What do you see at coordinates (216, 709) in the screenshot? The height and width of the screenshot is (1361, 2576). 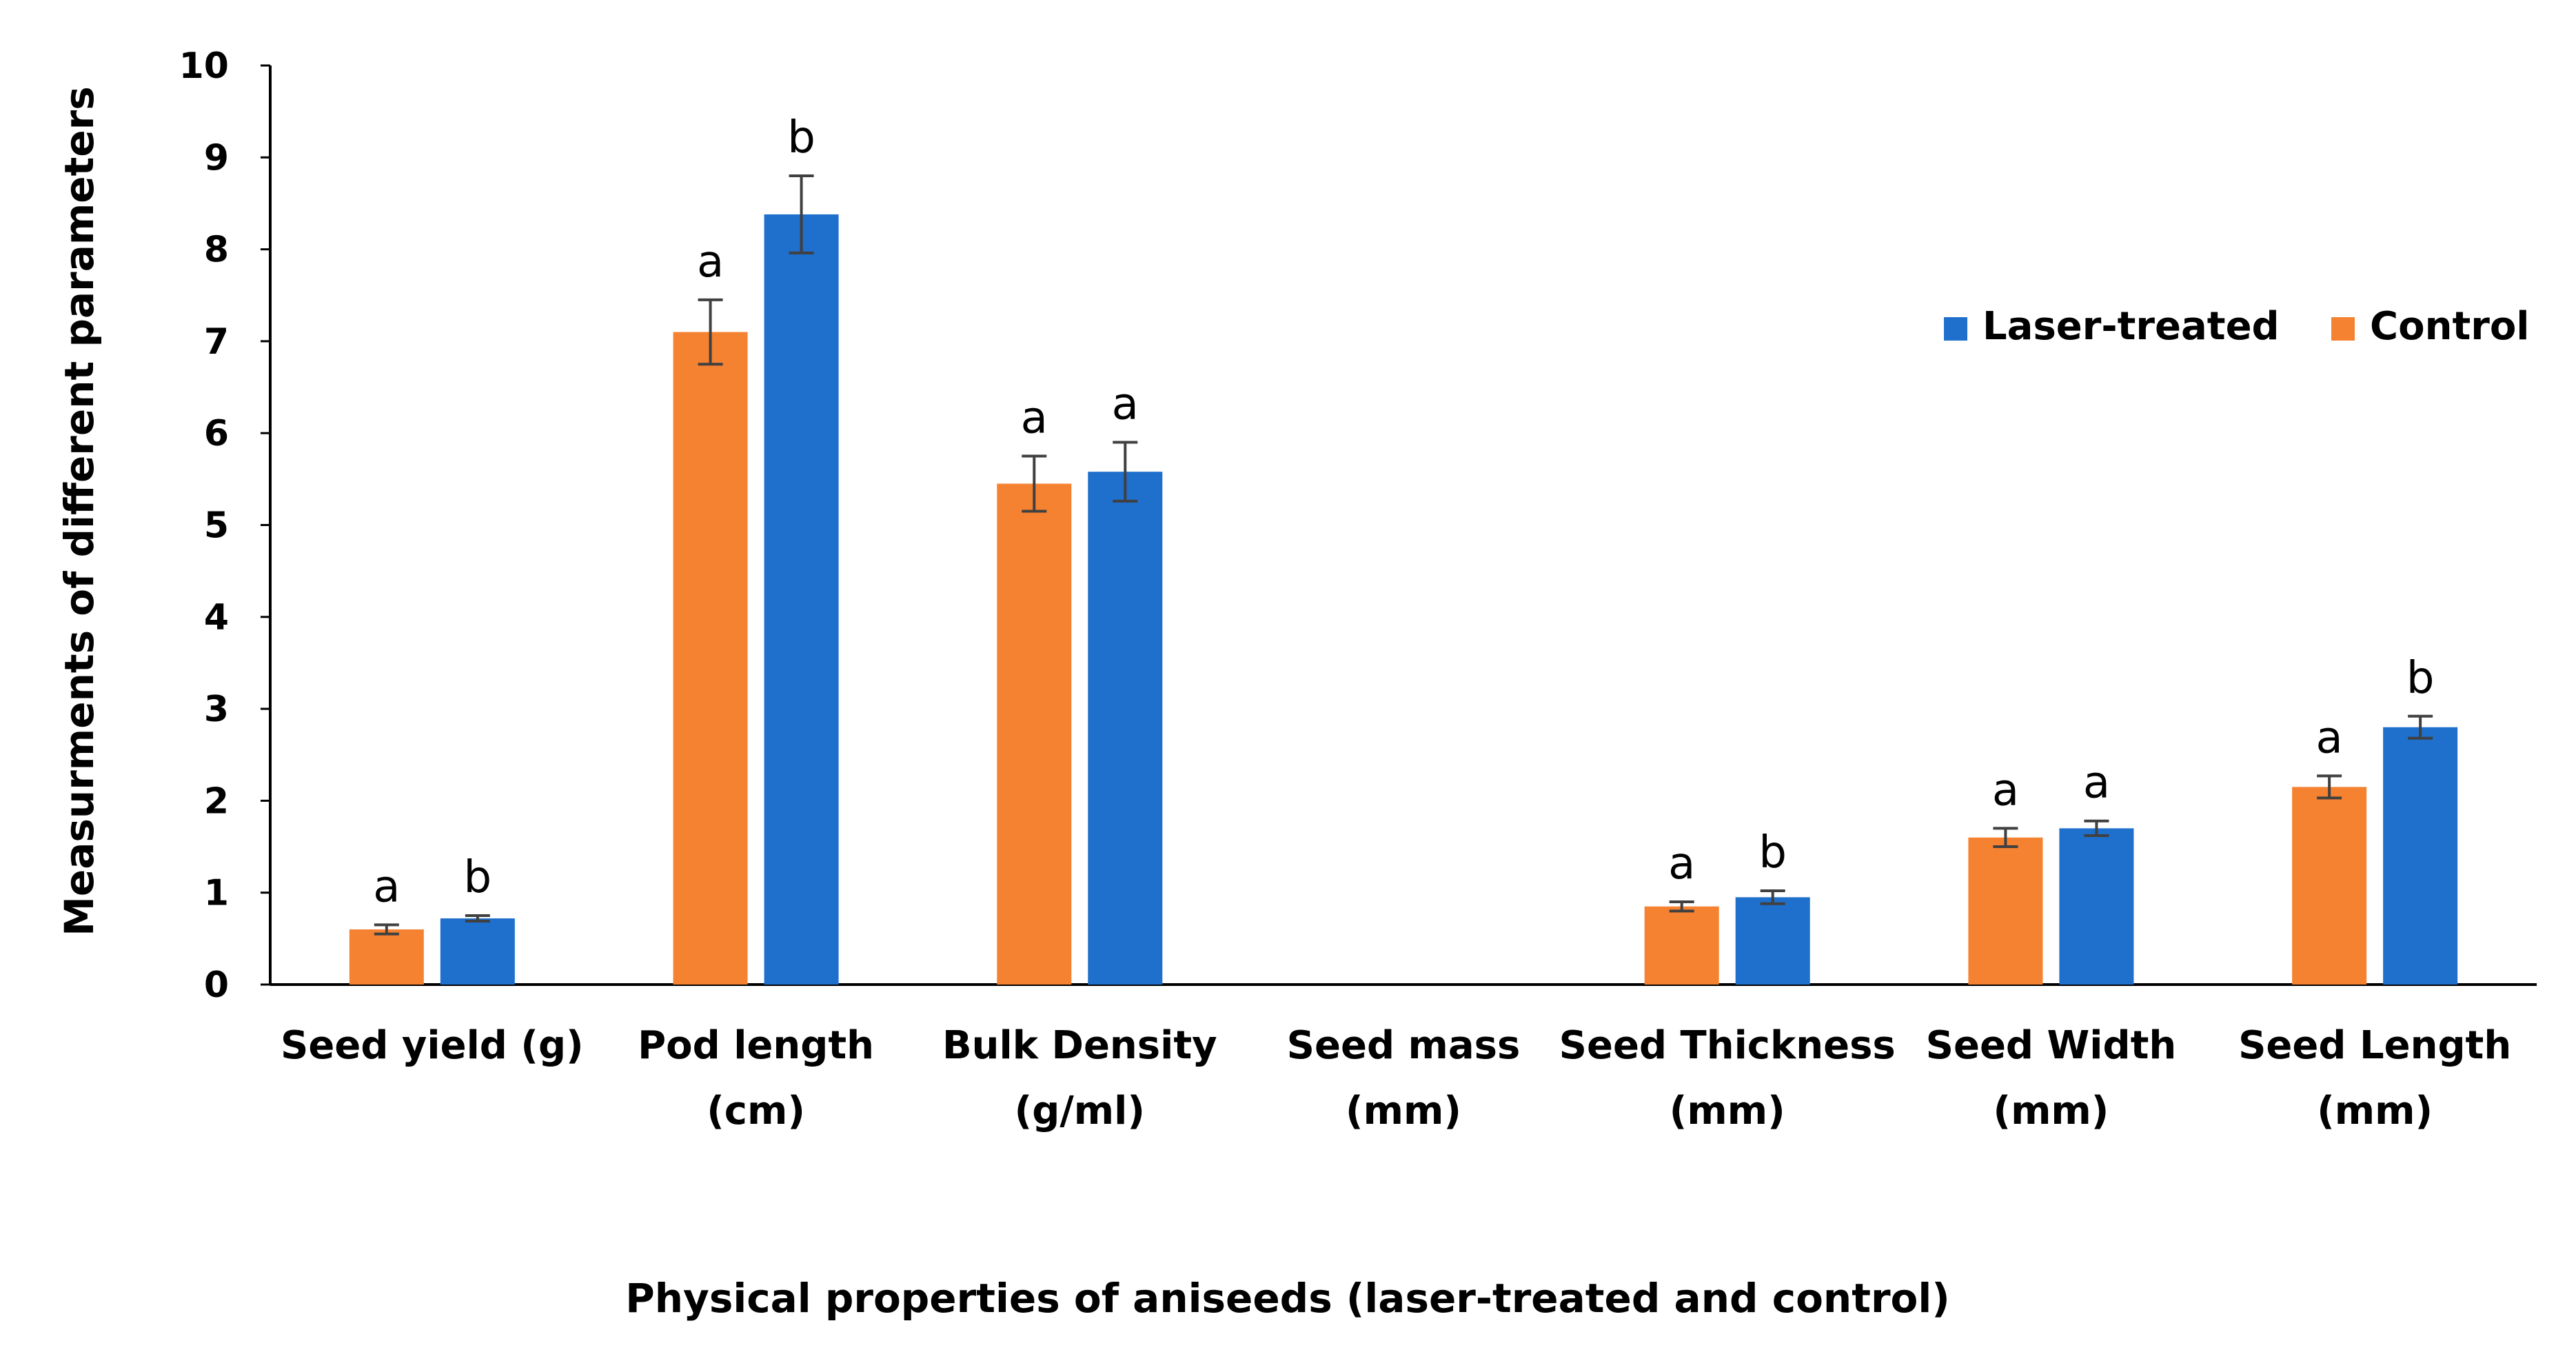 I see `y-tick-label: 3` at bounding box center [216, 709].